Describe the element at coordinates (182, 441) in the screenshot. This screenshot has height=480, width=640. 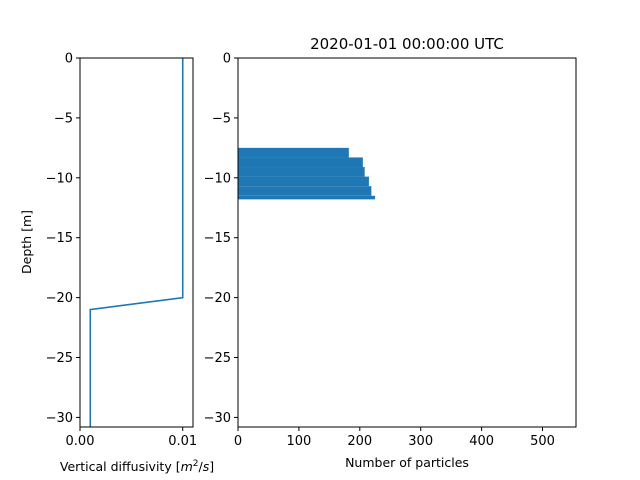
I see `diffusivity-x-tick-label: 0.01` at that location.